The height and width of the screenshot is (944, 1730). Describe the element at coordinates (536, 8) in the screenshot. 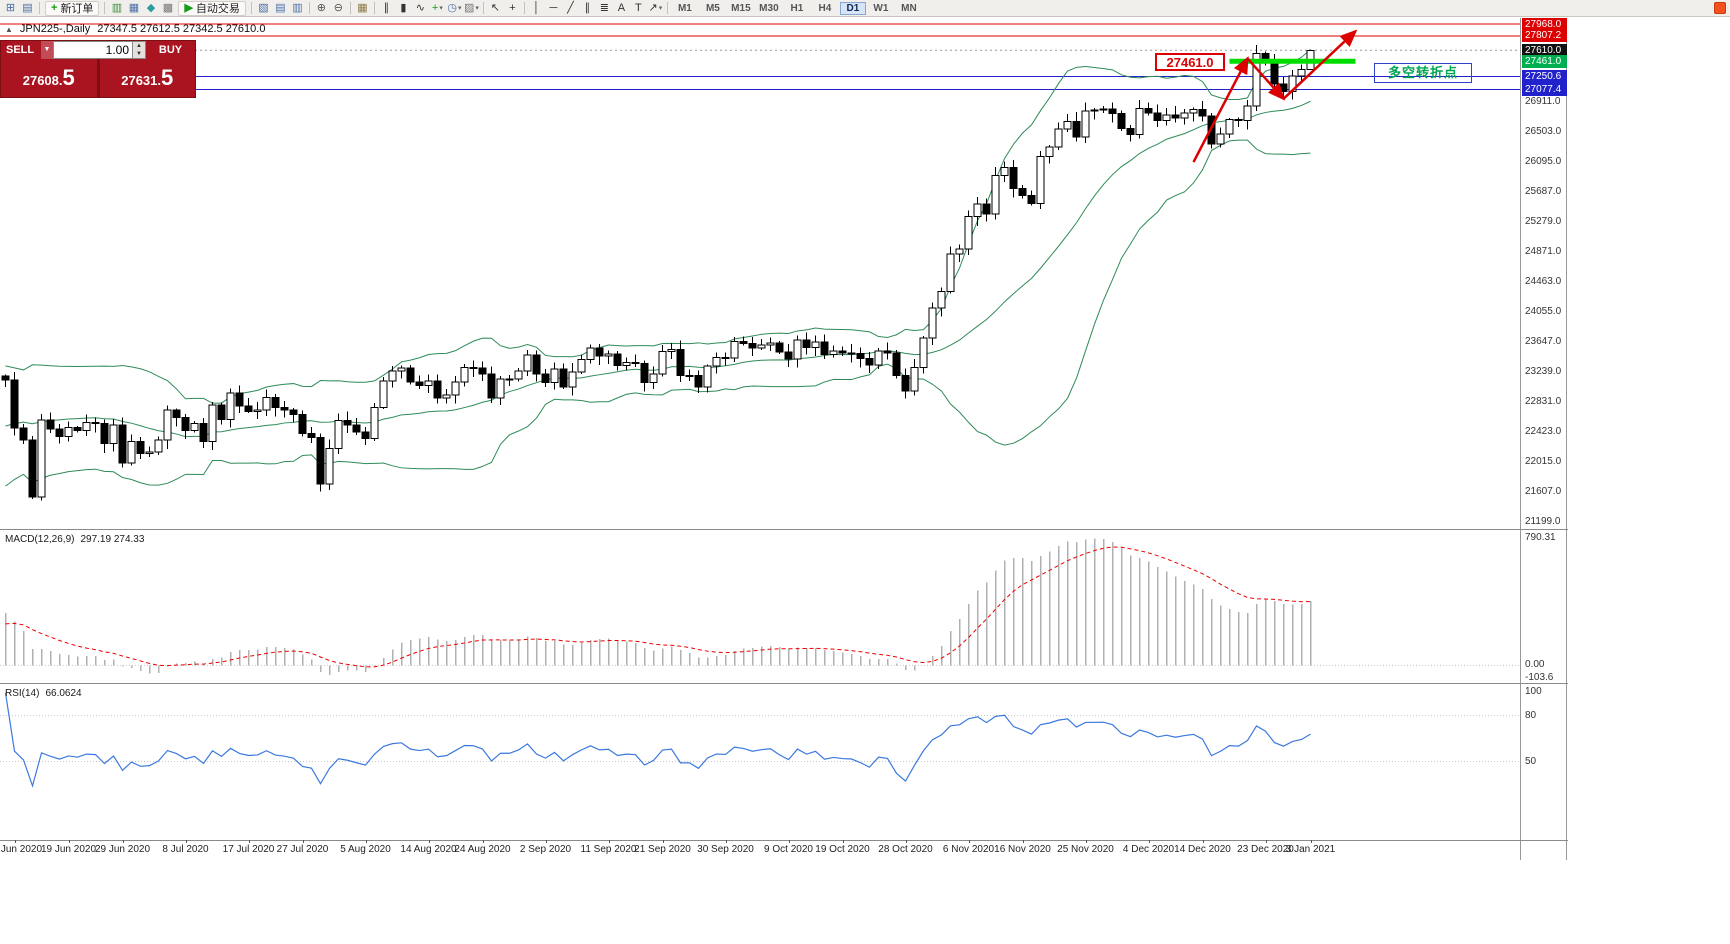

I see `vertical-line-icon: │` at that location.